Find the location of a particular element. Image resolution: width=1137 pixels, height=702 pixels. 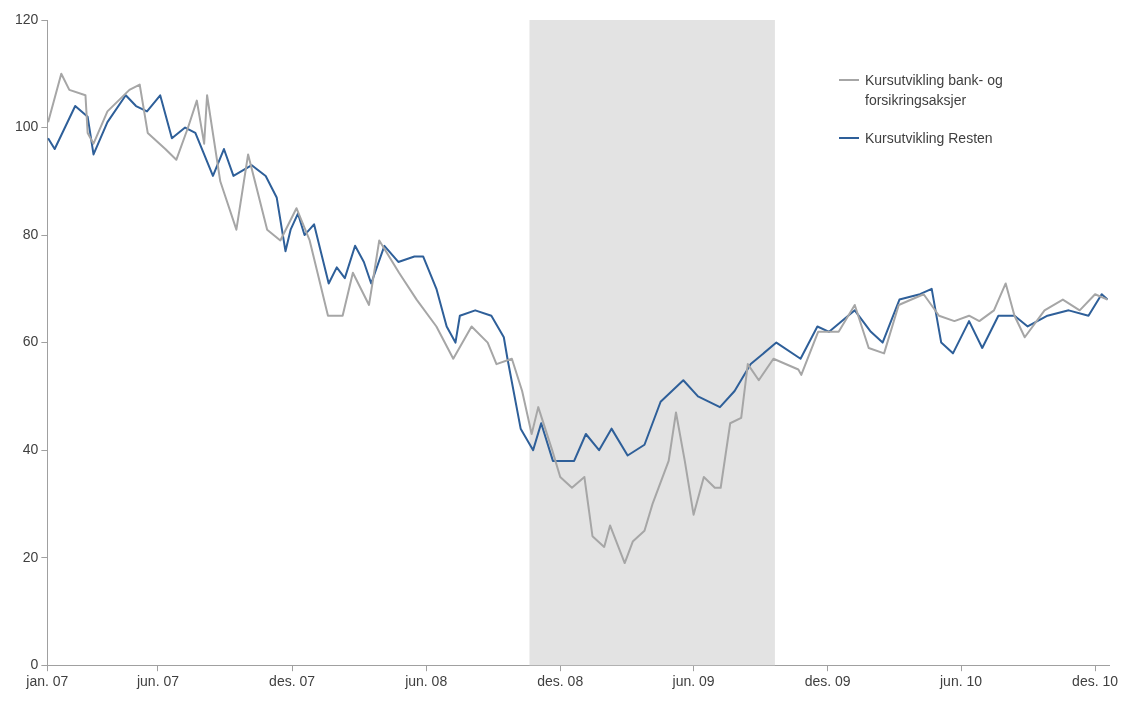

y-tick-label: 120 is located at coordinates (27, 18).